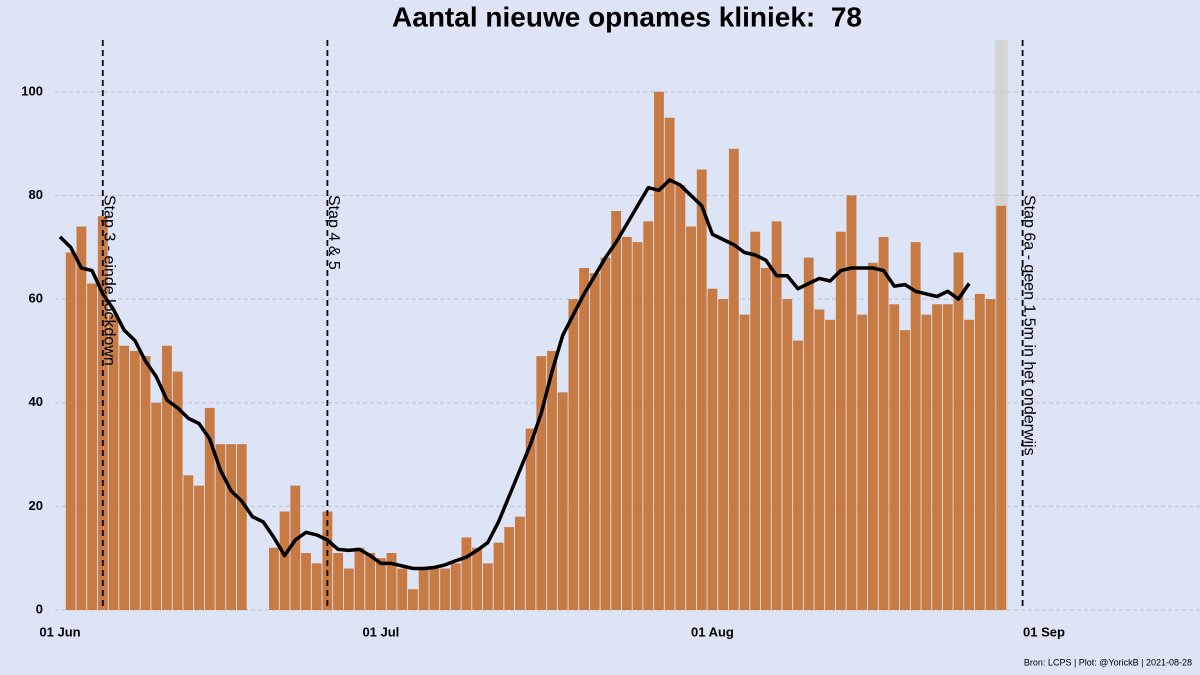 This screenshot has width=1200, height=675. What do you see at coordinates (32, 90) in the screenshot?
I see `y-tick-label: 100` at bounding box center [32, 90].